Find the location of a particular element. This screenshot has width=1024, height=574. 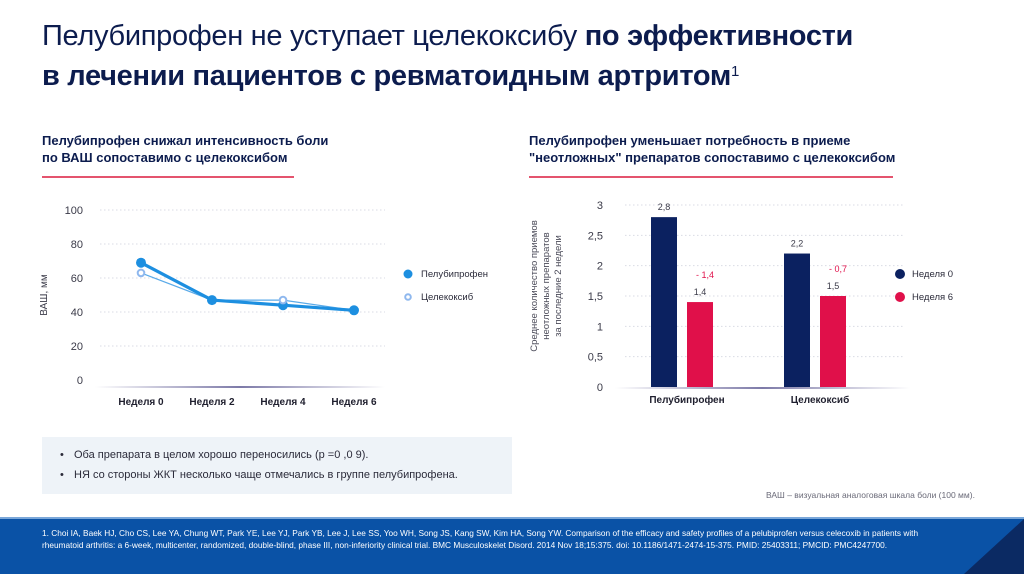

y-tick-label: 40 is located at coordinates (77, 313).